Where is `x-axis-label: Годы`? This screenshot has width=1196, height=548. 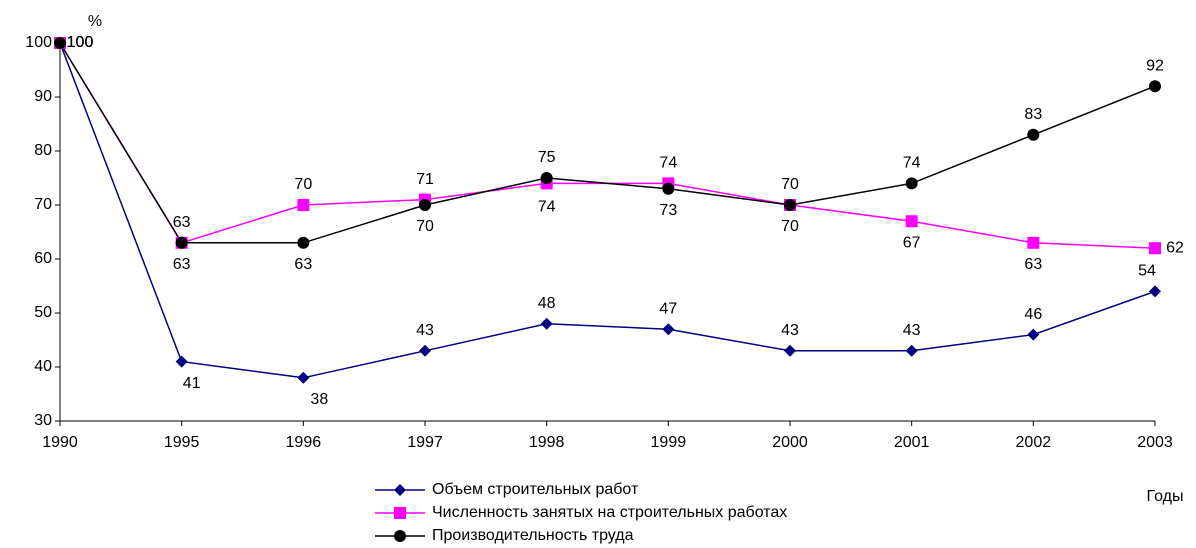 x-axis-label: Годы is located at coordinates (1165, 496).